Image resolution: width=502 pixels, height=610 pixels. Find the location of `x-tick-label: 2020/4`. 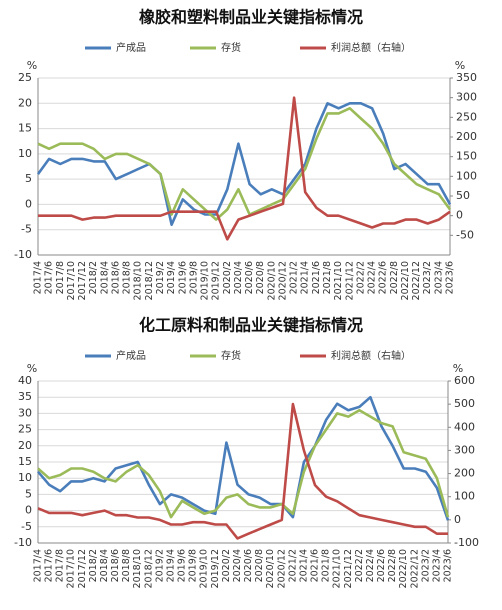

x-tick-label: 2020/4 is located at coordinates (237, 565).